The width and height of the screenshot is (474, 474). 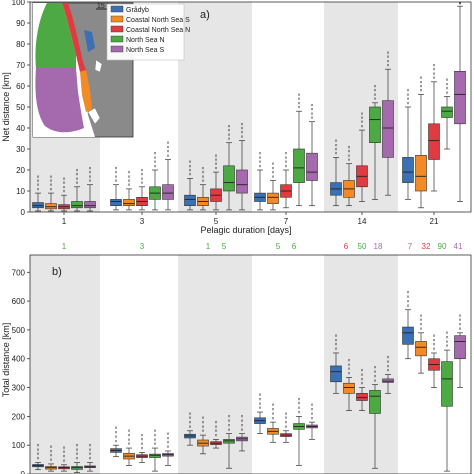 What do you see at coordinates (208, 246) in the screenshot?
I see `count-label: 1` at bounding box center [208, 246].